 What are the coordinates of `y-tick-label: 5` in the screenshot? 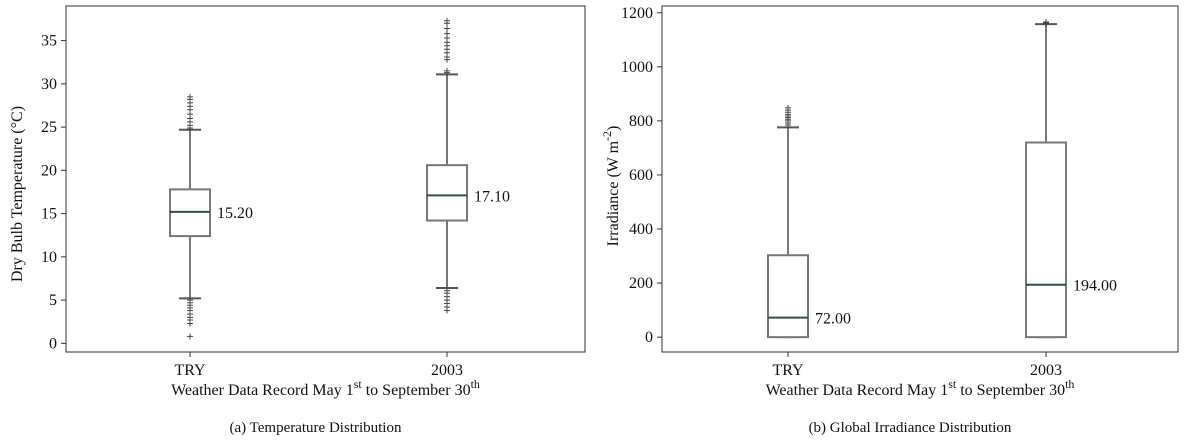 It's located at (53, 300).